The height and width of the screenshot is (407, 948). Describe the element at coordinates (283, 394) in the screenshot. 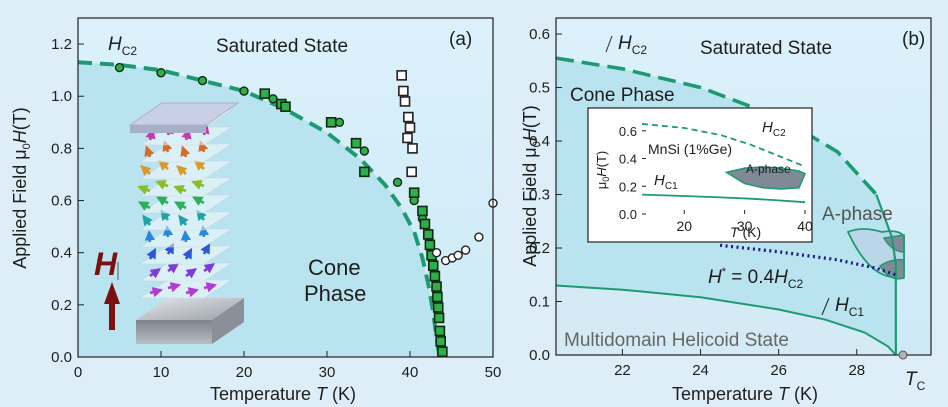

I see `panel-a-x-axis-label: Temperature T (K)` at that location.